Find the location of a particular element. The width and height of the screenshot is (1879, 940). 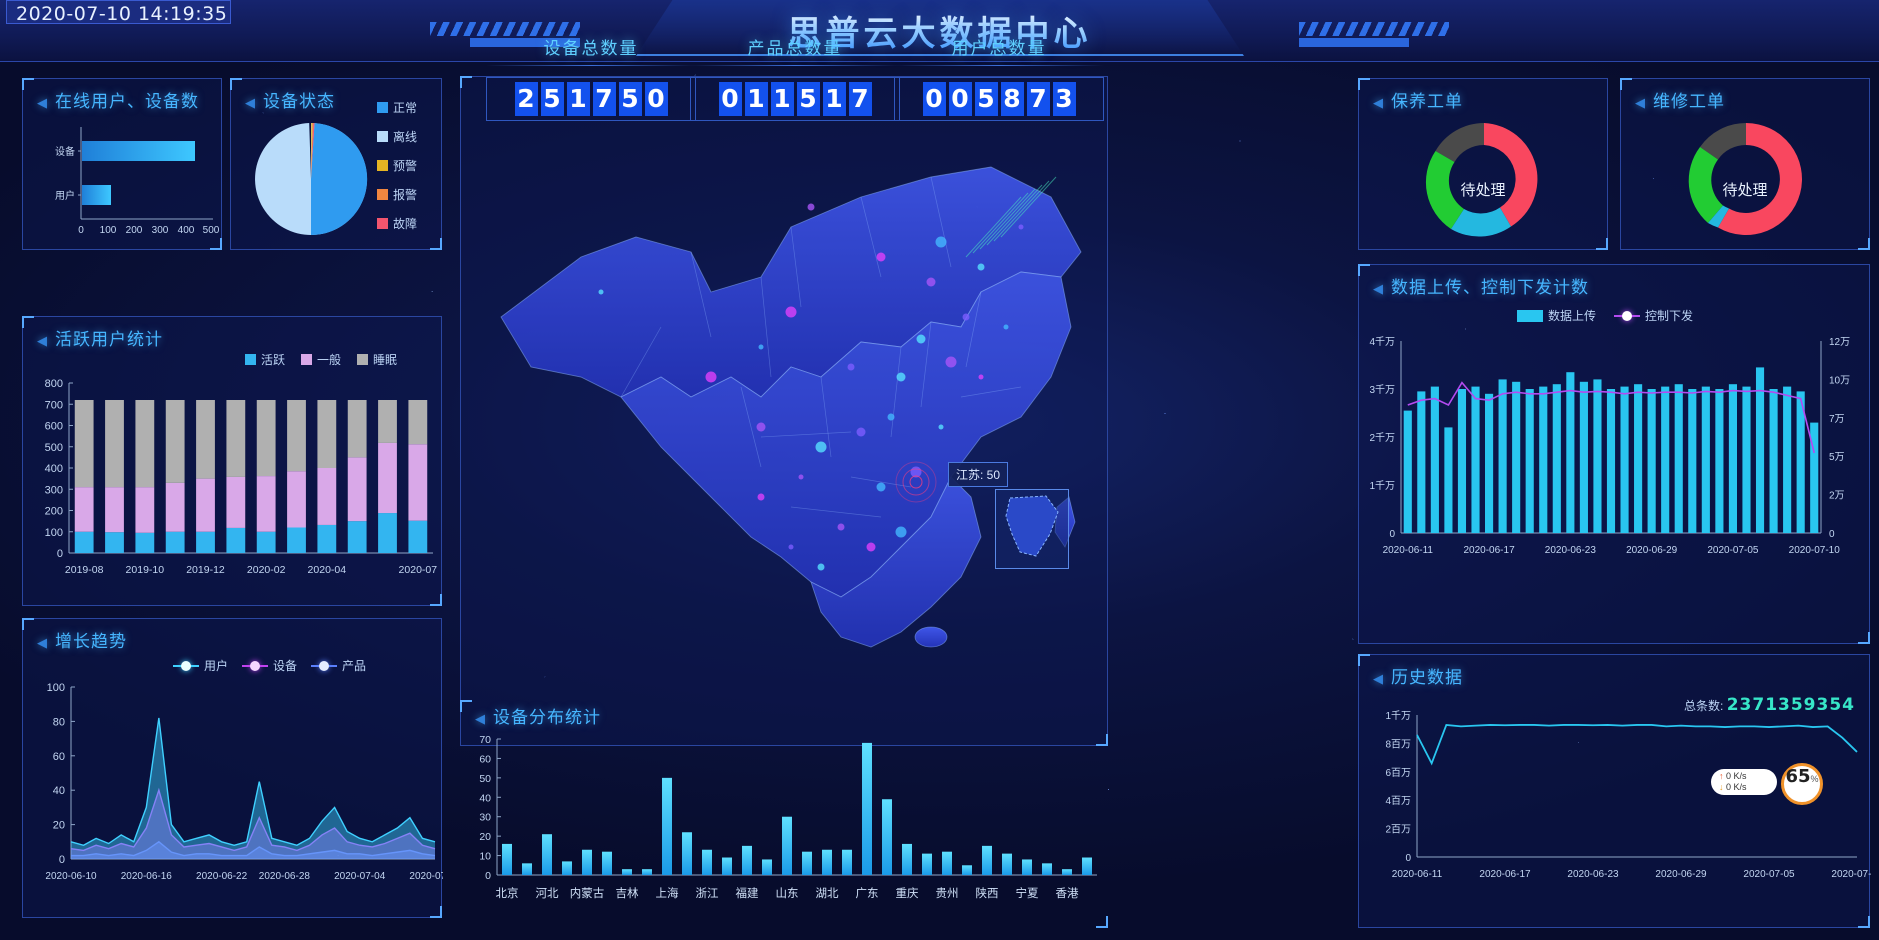

svg-text: 湖北 is located at coordinates (827, 893).